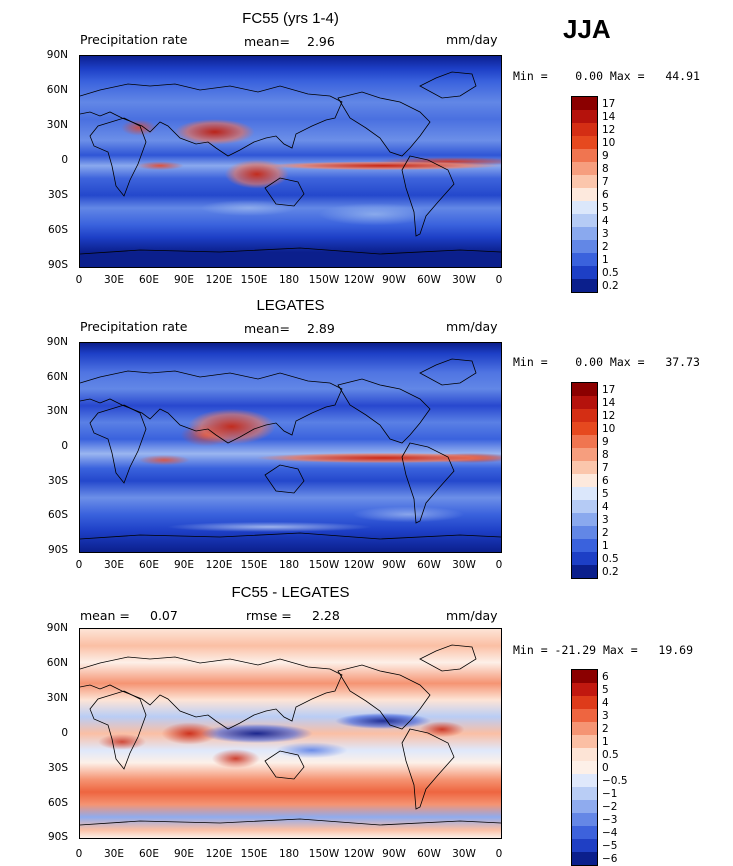 The height and width of the screenshot is (866, 733). What do you see at coordinates (603, 650) in the screenshot?
I see `min-max-readout: Min = -21.29 Max = 19.69` at bounding box center [603, 650].